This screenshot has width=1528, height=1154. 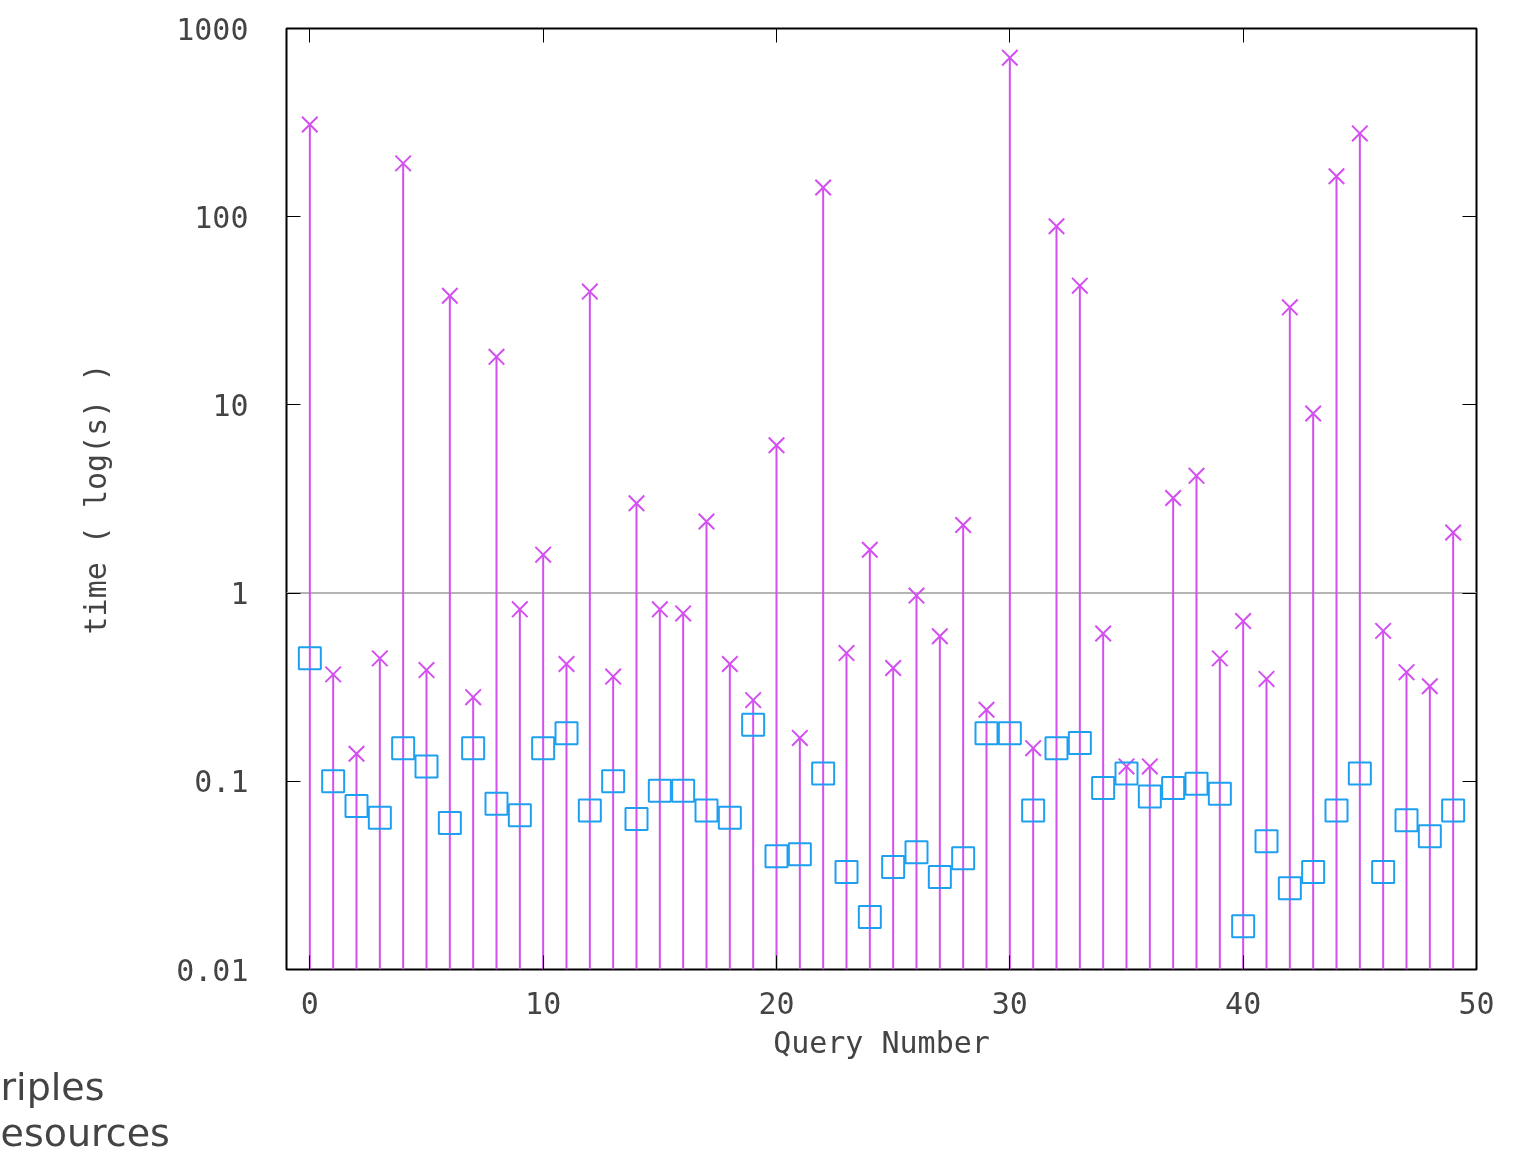 What do you see at coordinates (85, 1132) in the screenshot?
I see `text: esources` at bounding box center [85, 1132].